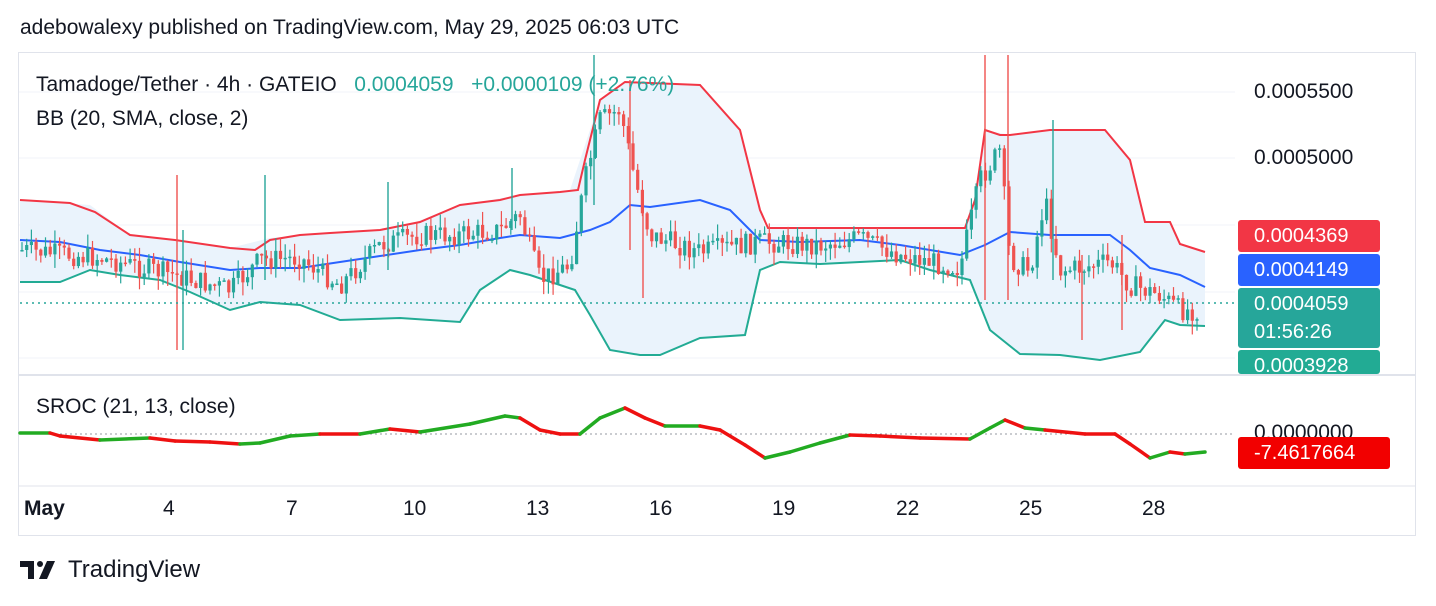  Describe the element at coordinates (136, 406) in the screenshot. I see `sroc-legend: SROC (21, 13, close)` at that location.